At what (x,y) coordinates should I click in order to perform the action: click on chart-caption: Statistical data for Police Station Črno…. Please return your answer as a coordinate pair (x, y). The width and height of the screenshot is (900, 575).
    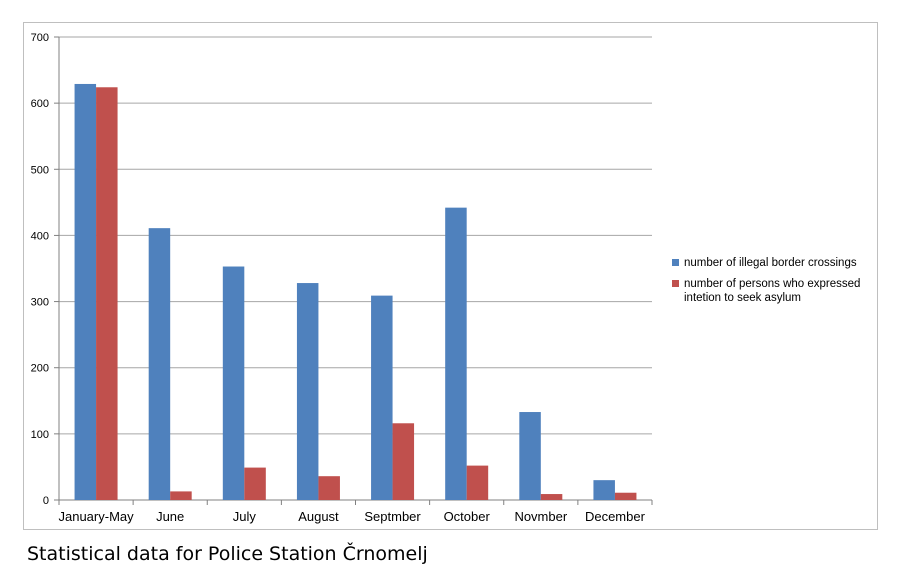
    Looking at the image, I should click on (227, 554).